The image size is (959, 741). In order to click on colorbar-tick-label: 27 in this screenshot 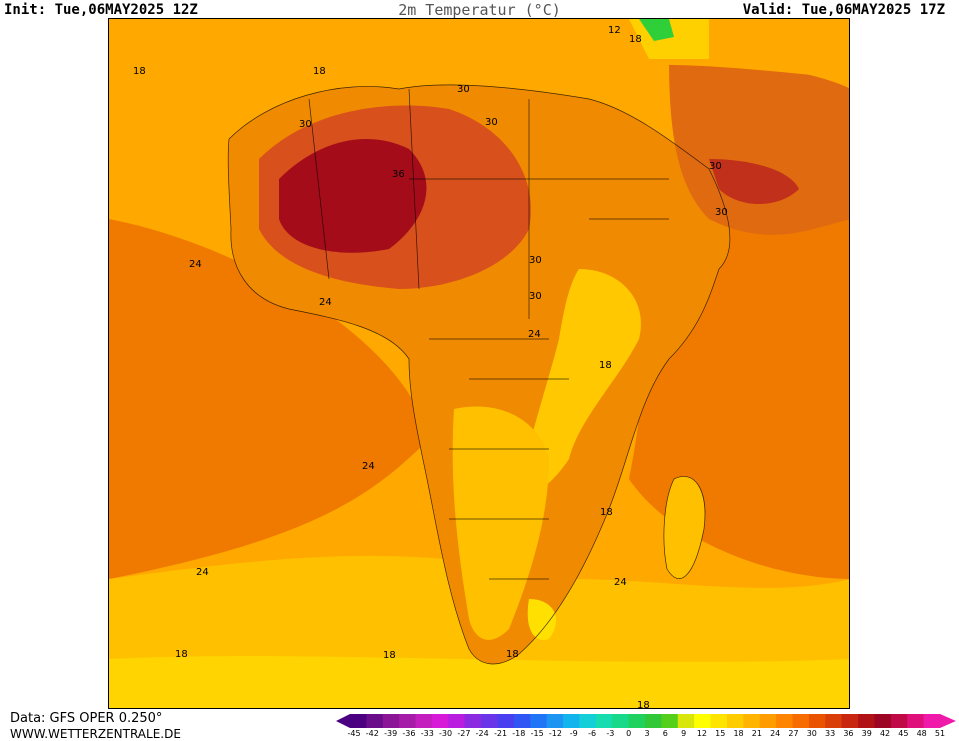, I will do `click(793, 733)`.